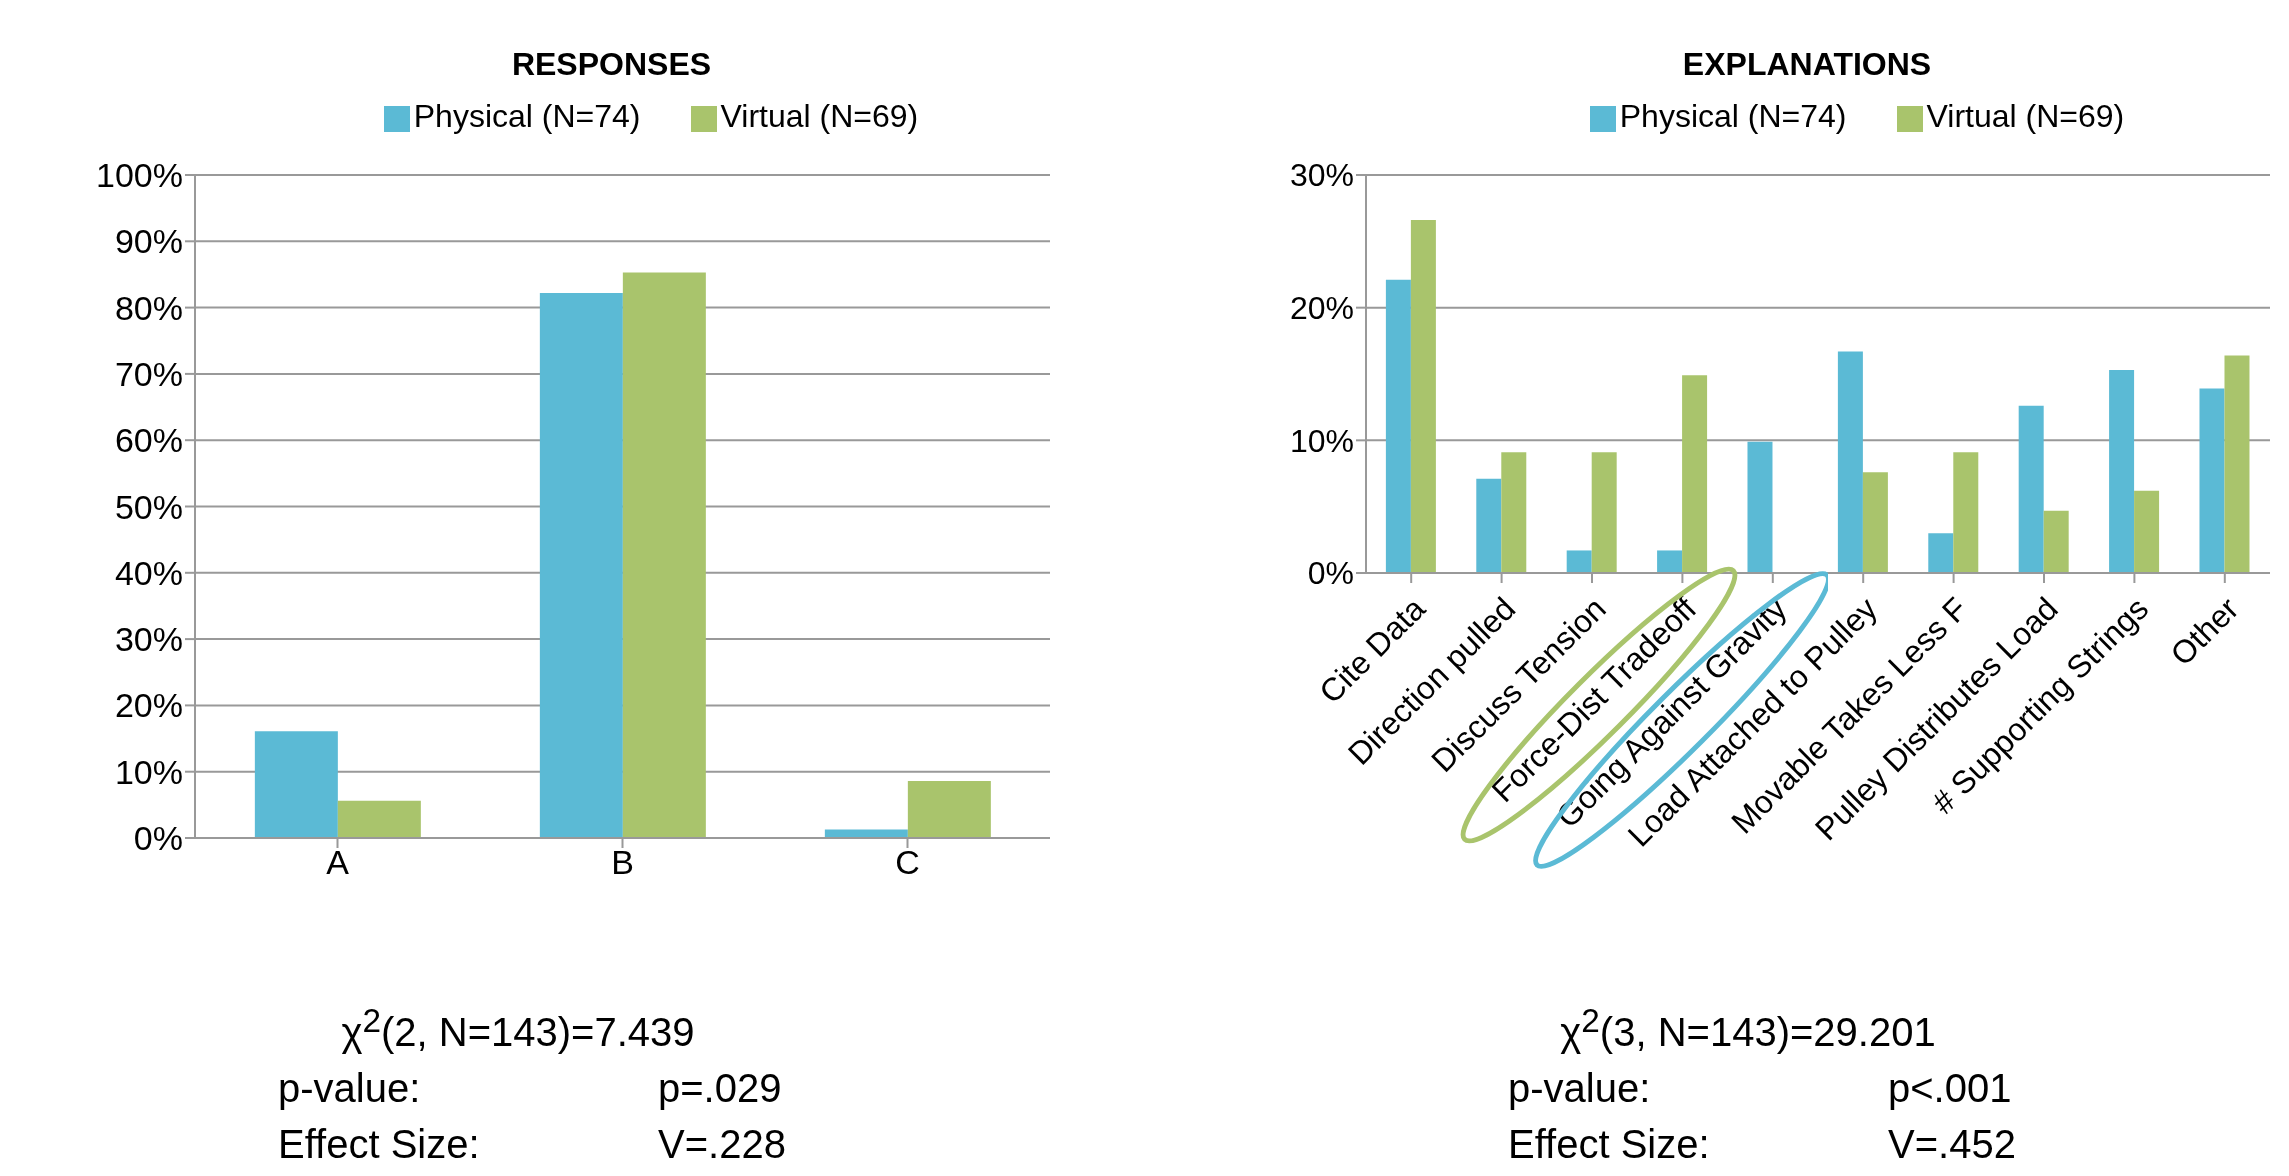  What do you see at coordinates (139, 175) in the screenshot?
I see `y-tick-label: 100%` at bounding box center [139, 175].